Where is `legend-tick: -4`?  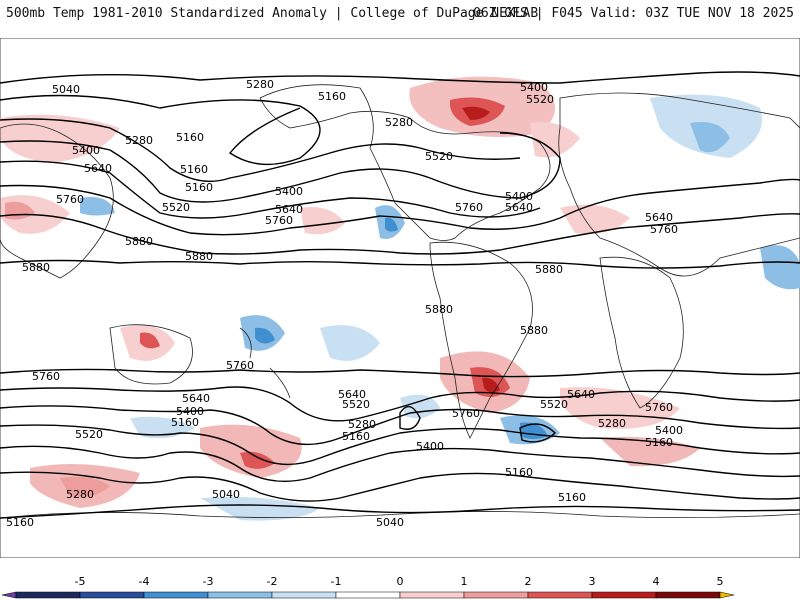 legend-tick: -4 is located at coordinates (144, 581).